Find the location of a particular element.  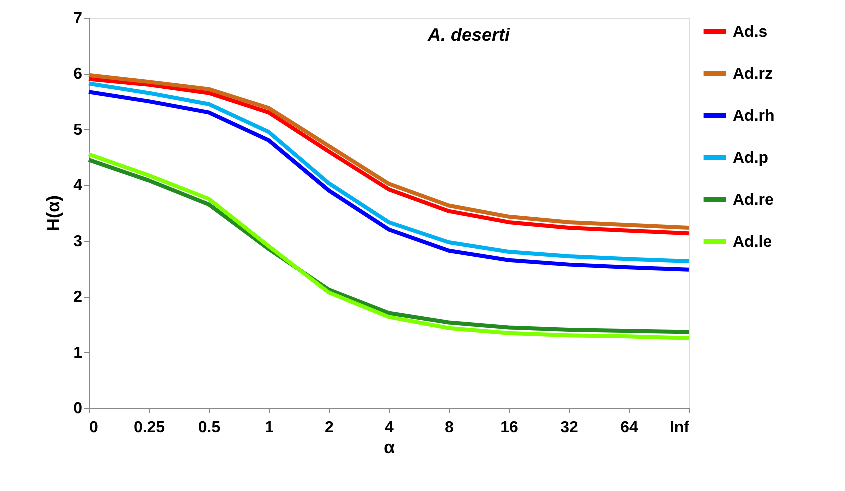

x-tick-label: 8 is located at coordinates (449, 428).